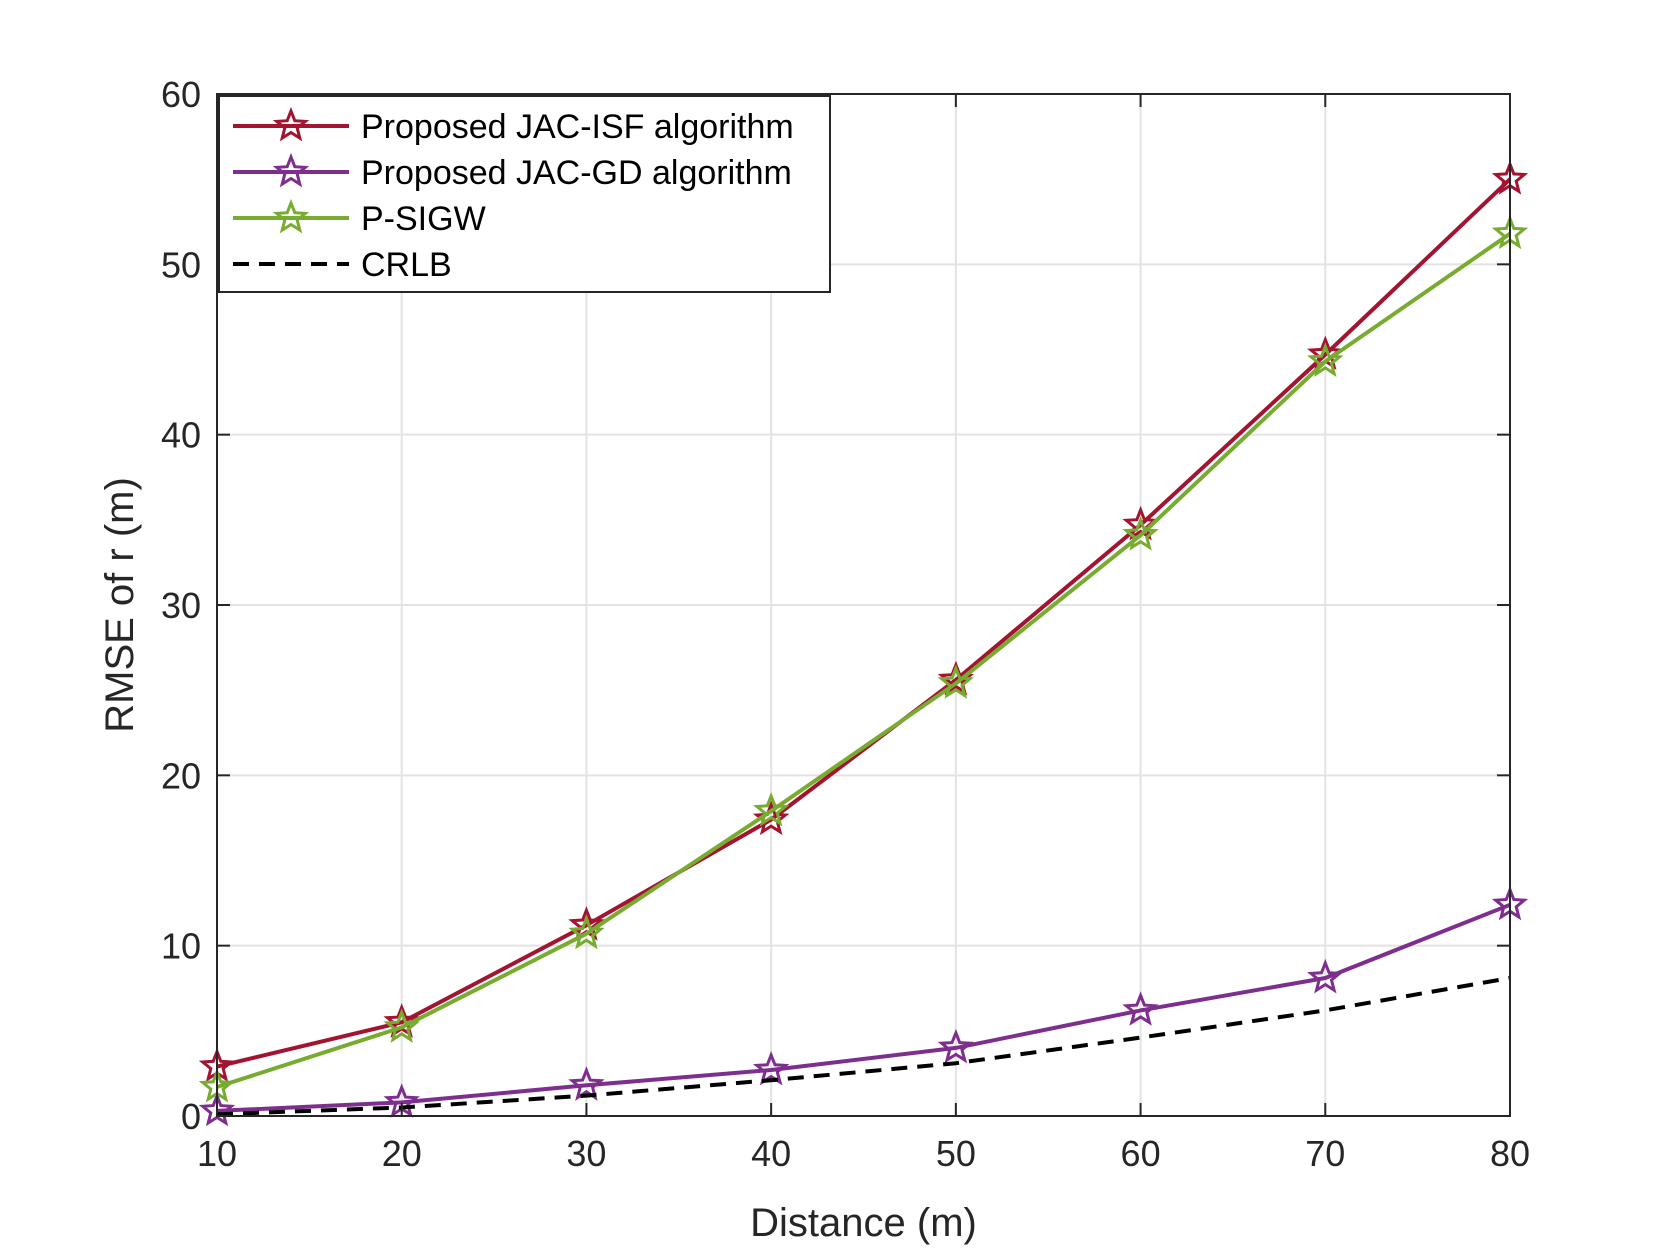 Image resolution: width=1661 pixels, height=1251 pixels. What do you see at coordinates (771, 1153) in the screenshot?
I see `x-tick-label: 40` at bounding box center [771, 1153].